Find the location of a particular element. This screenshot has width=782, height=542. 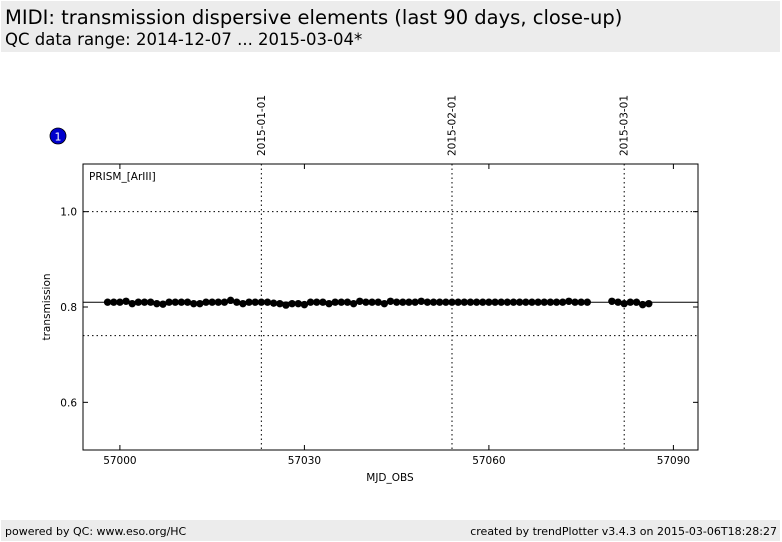

data-points is located at coordinates (378, 302).